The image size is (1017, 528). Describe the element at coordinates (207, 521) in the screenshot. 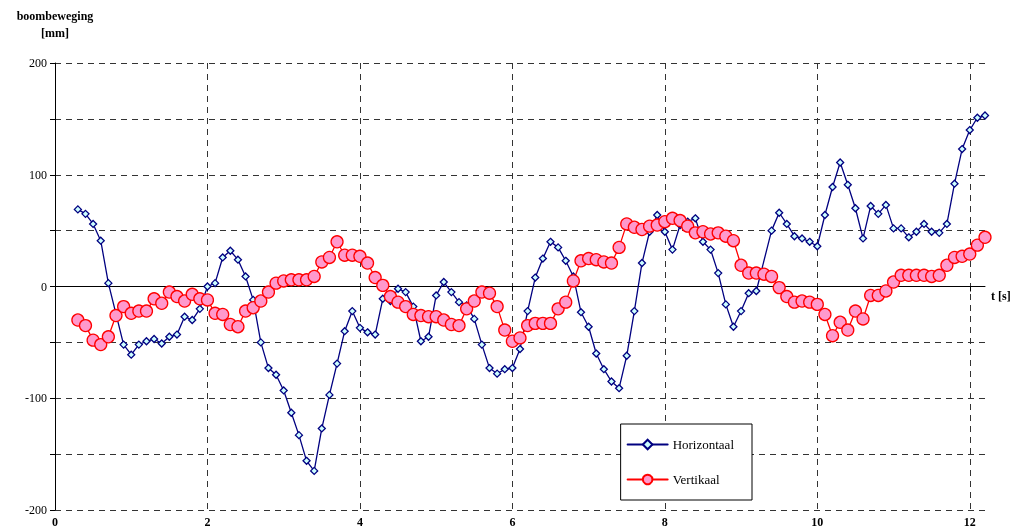

I see `x-tick-label: 2` at that location.